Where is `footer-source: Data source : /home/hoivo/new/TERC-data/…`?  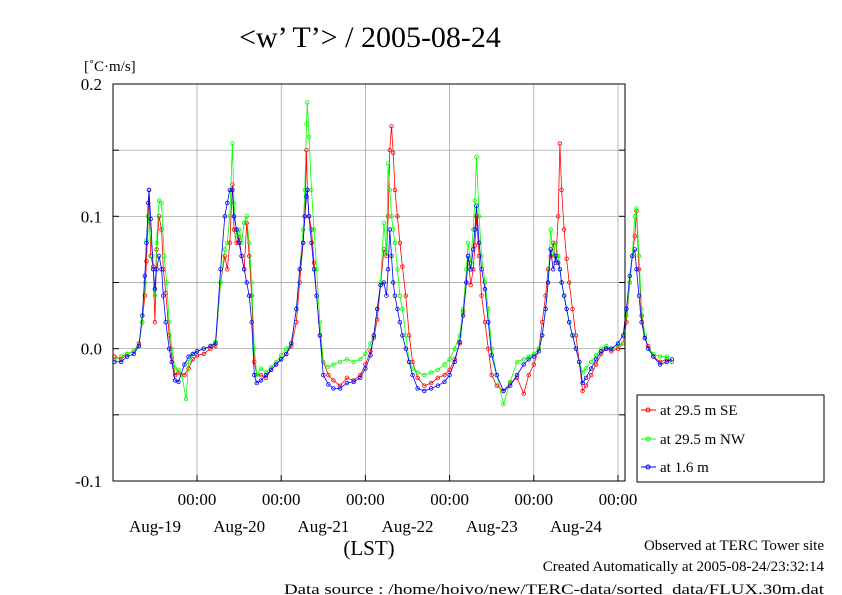 footer-source: Data source : /home/hoivo/new/TERC-data/… is located at coordinates (554, 588).